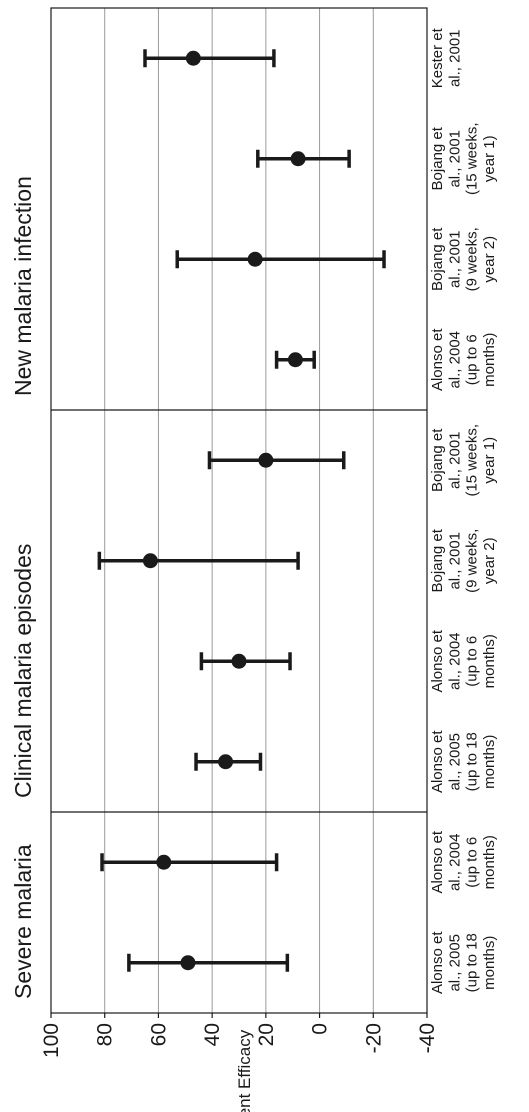 The image size is (529, 1112). What do you see at coordinates (158, 1034) in the screenshot?
I see `tick-label: 60` at bounding box center [158, 1034].